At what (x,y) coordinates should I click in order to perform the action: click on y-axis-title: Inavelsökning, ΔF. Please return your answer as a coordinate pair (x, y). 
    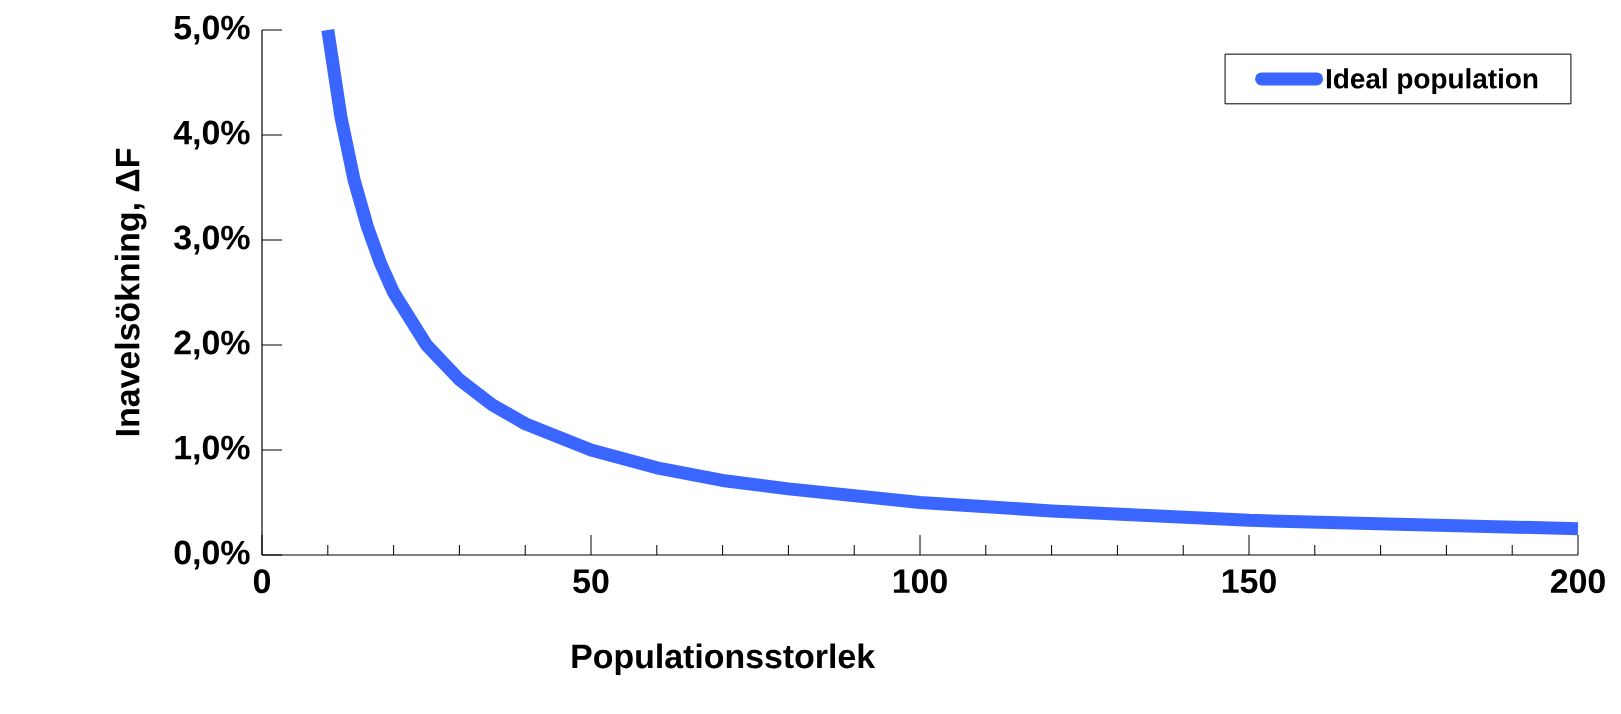
    Looking at the image, I should click on (130, 292).